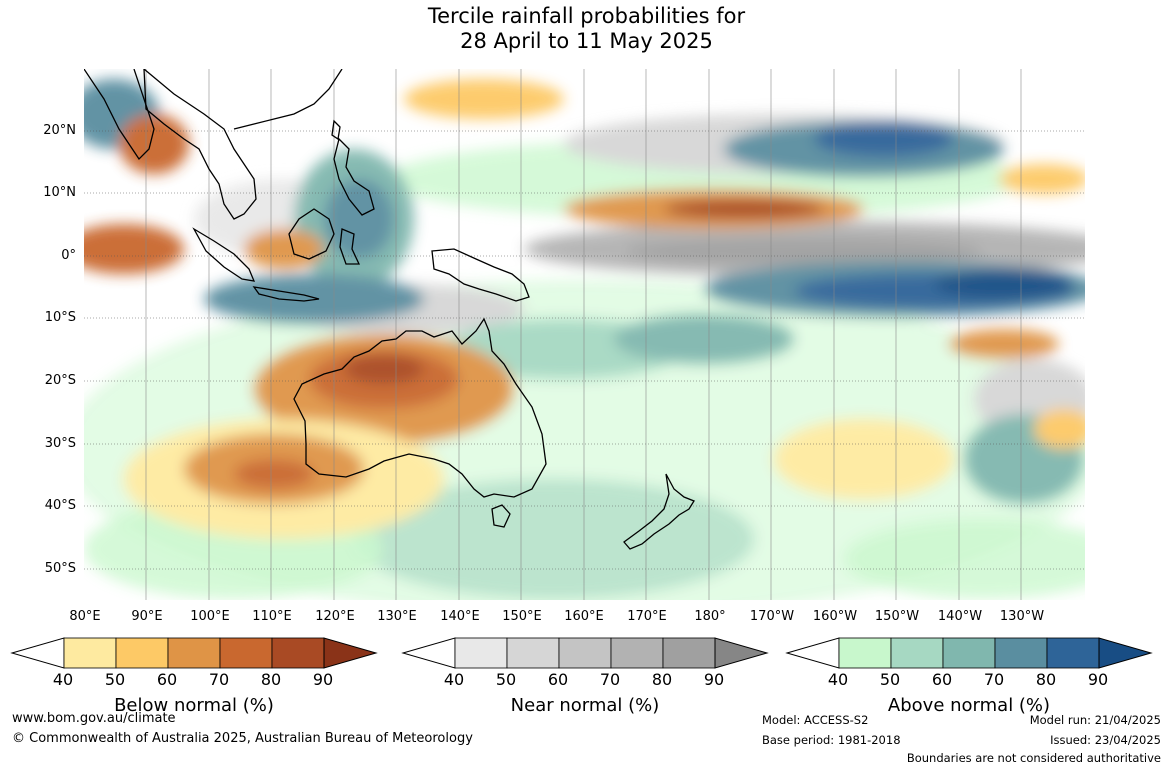 This screenshot has height=770, width=1173. What do you see at coordinates (311, 234) in the screenshot?
I see `borneo-coastline` at bounding box center [311, 234].